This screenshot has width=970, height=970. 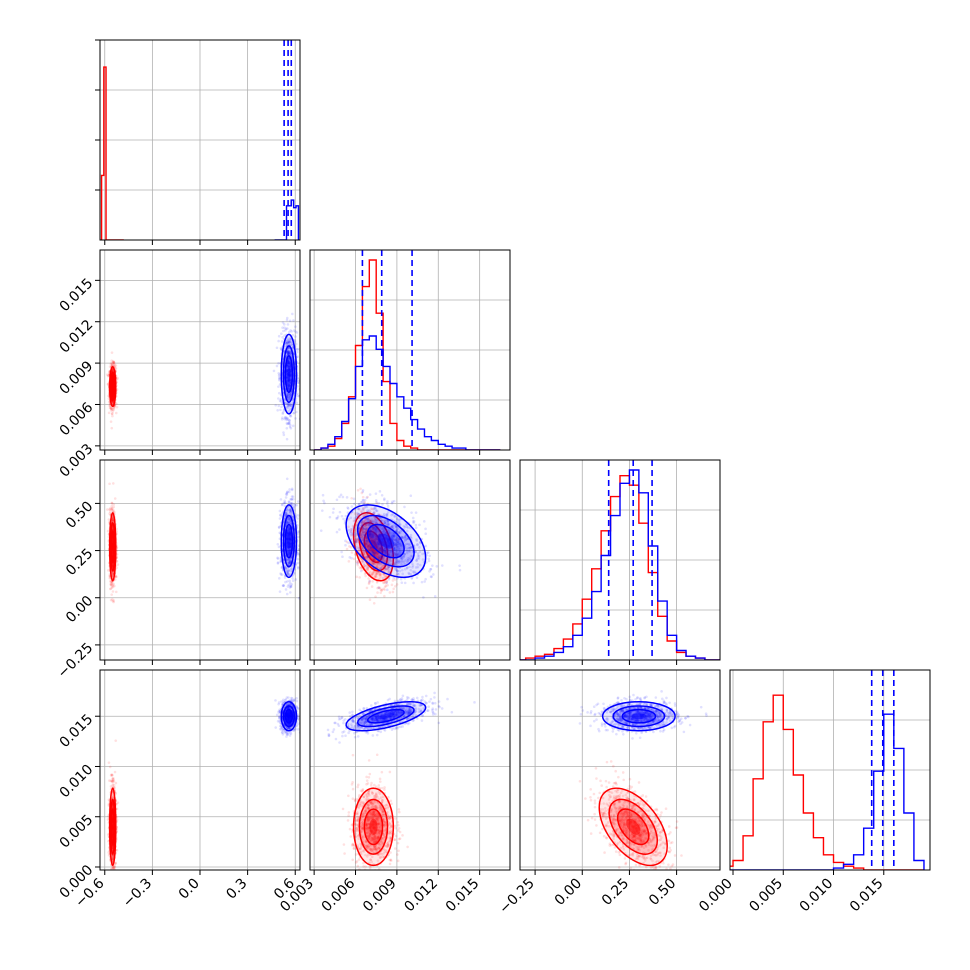 What do you see at coordinates (410, 350) in the screenshot?
I see `panel-frame` at bounding box center [410, 350].